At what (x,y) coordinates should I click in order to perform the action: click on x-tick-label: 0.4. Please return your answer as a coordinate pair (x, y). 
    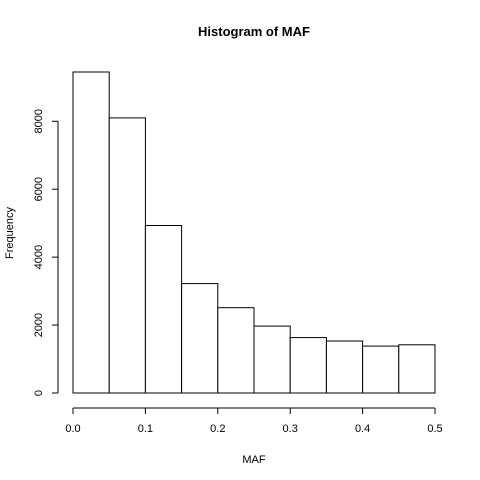
    Looking at the image, I should click on (362, 429).